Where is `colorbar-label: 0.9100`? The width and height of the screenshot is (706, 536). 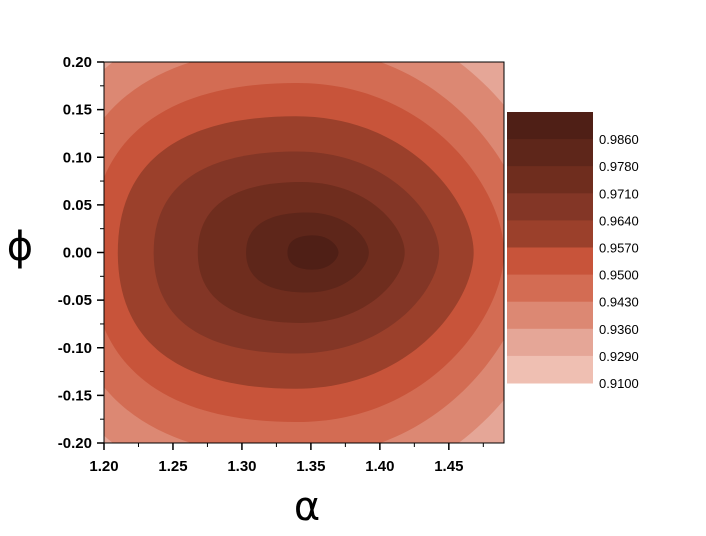
colorbar-label: 0.9100 is located at coordinates (619, 383).